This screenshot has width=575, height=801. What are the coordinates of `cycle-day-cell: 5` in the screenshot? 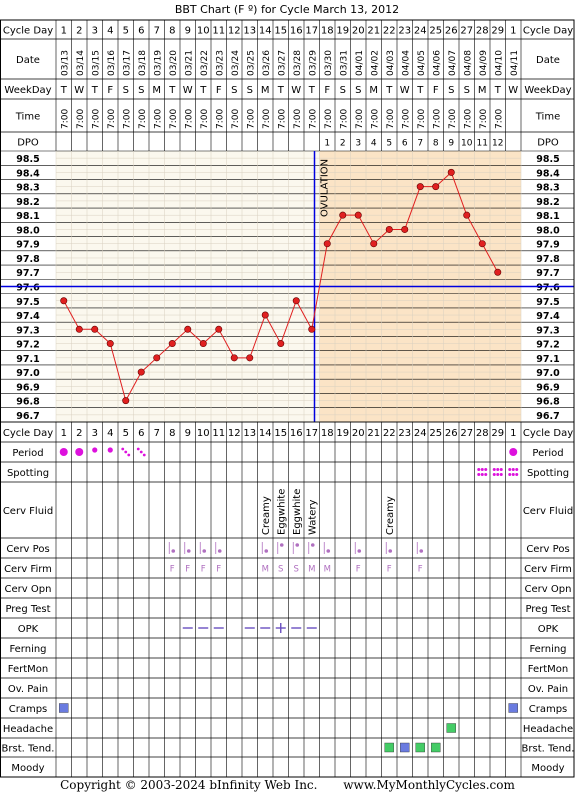 It's located at (126, 433).